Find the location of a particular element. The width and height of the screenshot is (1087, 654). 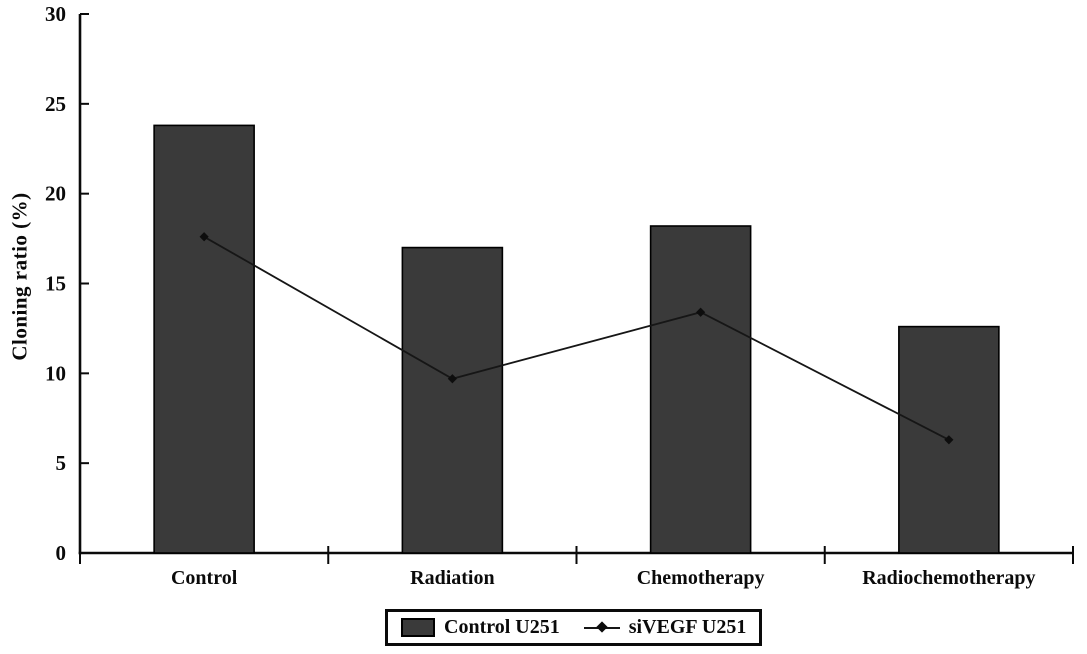

x-category-label: Chemotherapy is located at coordinates (701, 578).